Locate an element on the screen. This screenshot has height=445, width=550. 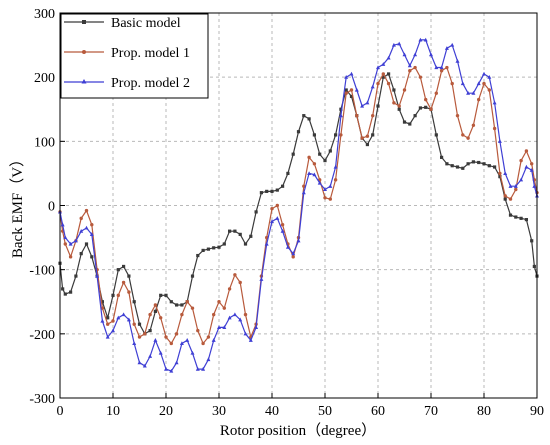
x-tick-label-90: 90 is located at coordinates (537, 411).